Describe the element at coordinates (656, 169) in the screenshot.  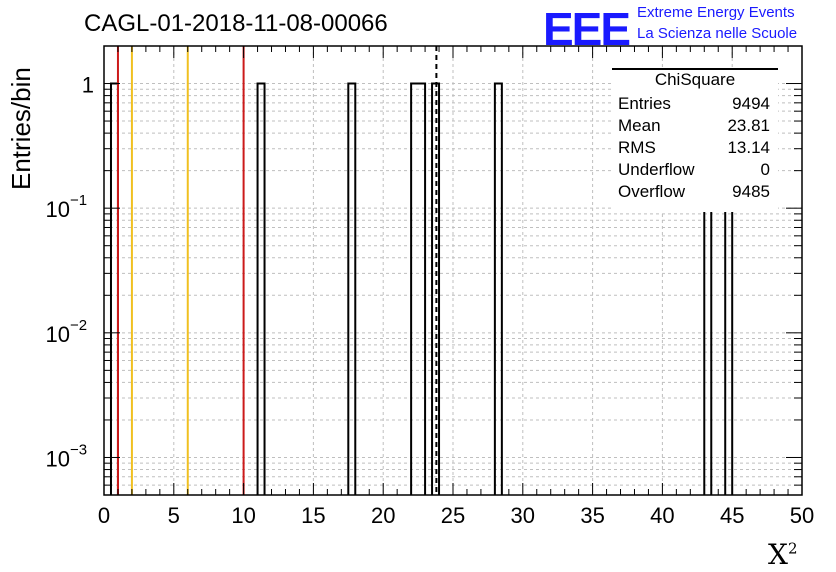
I see `stats-label: Underflow` at that location.